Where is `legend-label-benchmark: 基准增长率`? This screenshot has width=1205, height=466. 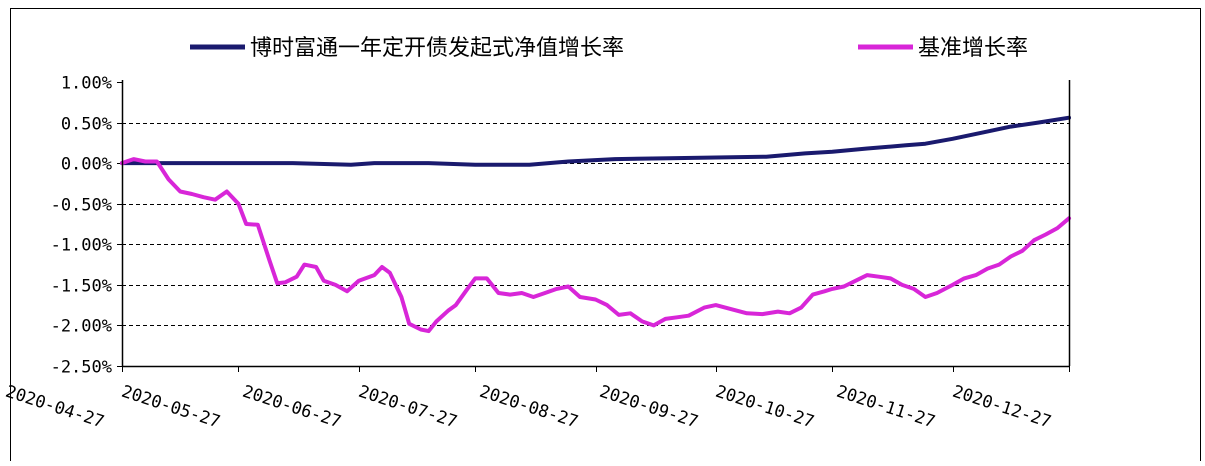 legend-label-benchmark: 基准增长率 is located at coordinates (973, 48).